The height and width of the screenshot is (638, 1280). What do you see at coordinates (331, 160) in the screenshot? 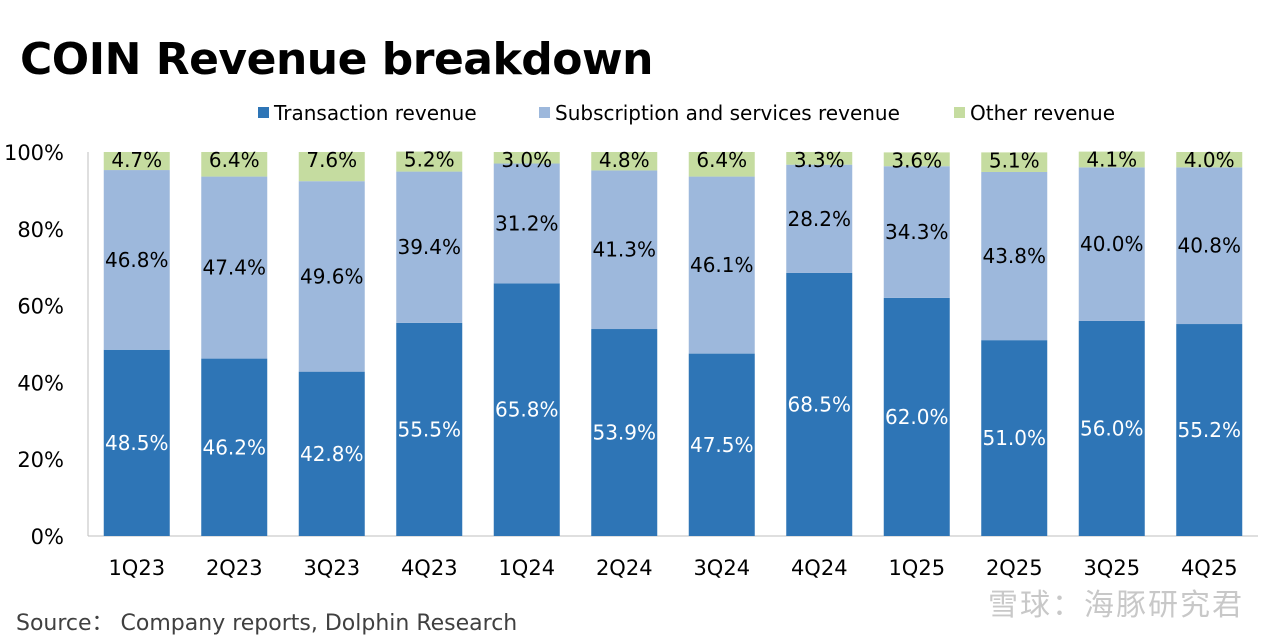
I see `data-label: 7.6%` at bounding box center [331, 160].